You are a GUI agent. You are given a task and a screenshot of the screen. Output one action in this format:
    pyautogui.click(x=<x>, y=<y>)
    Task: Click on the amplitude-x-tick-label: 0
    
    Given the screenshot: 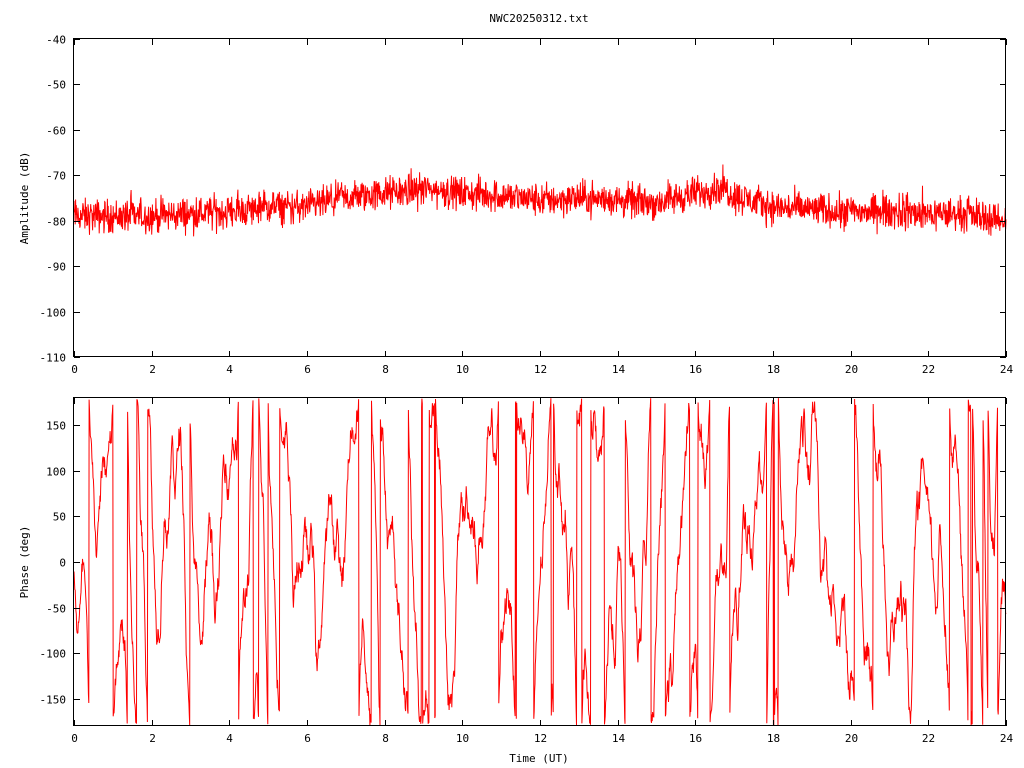 What is the action you would take?
    pyautogui.click(x=74, y=369)
    